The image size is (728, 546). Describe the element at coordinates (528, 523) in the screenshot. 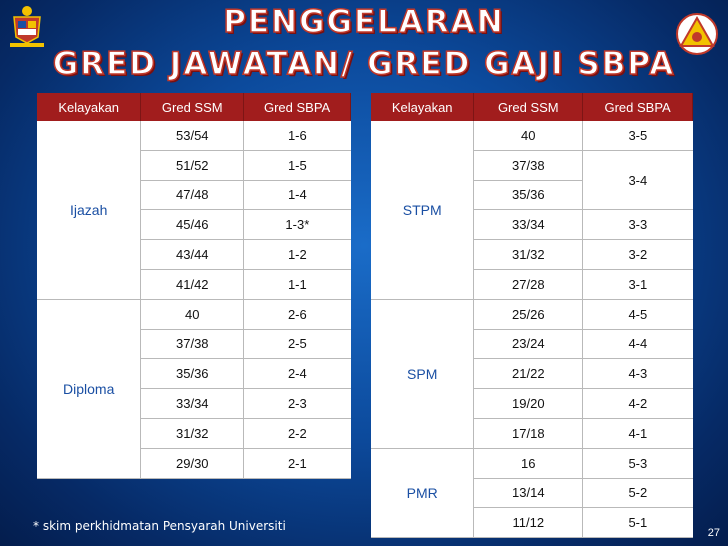

I see `gred-ssm-cell: 11/12` at that location.